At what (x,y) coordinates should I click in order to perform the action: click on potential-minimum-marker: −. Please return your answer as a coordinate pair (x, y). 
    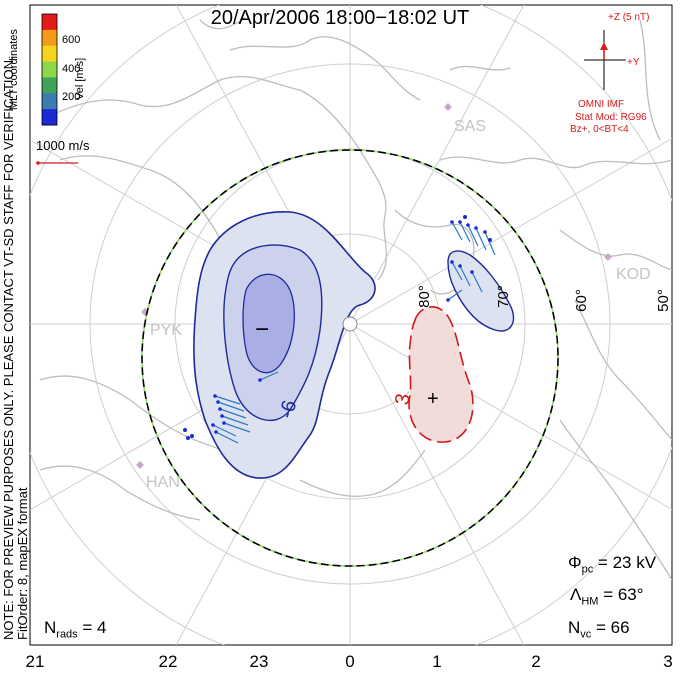
    Looking at the image, I should click on (262, 329).